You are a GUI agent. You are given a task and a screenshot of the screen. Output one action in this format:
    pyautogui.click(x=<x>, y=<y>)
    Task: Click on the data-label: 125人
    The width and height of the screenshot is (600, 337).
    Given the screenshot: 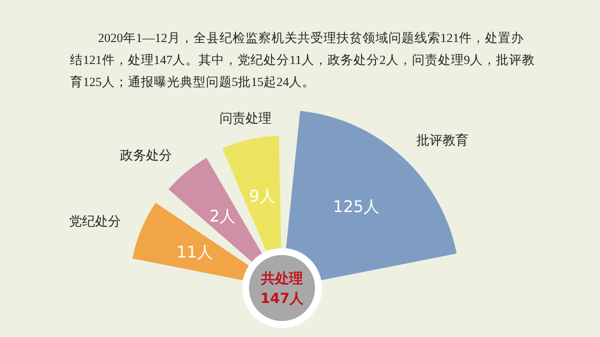 What is the action you would take?
    pyautogui.click(x=356, y=206)
    